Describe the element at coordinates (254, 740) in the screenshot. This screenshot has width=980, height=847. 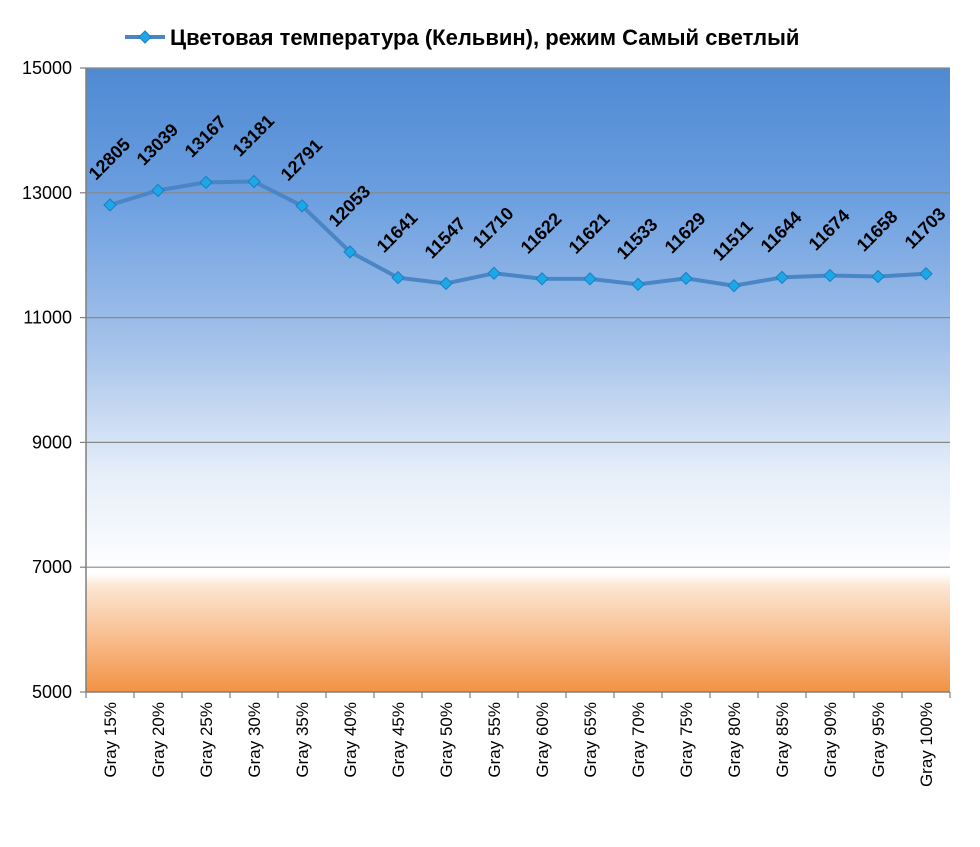
I see `x-tick-label: Gray 30%` at that location.